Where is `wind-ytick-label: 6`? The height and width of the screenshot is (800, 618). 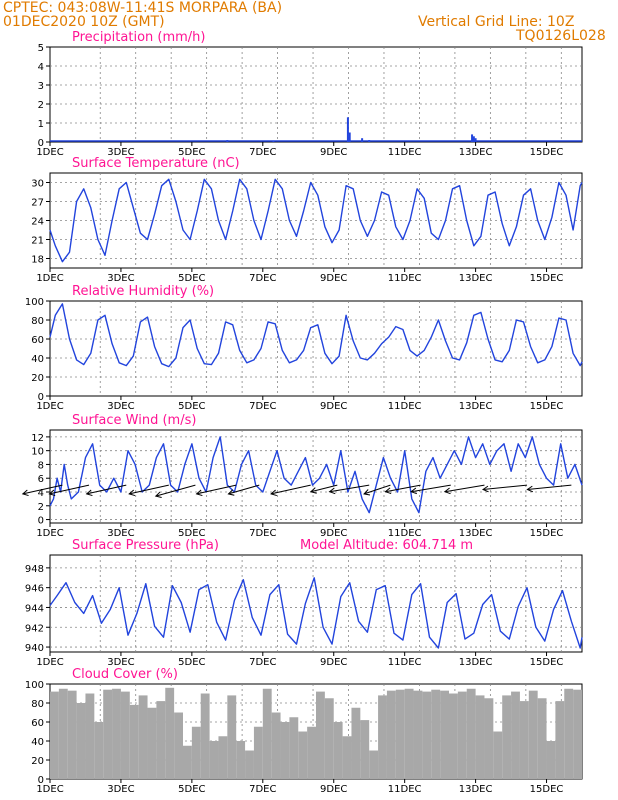
wind-ytick-label: 6 is located at coordinates (41, 479).